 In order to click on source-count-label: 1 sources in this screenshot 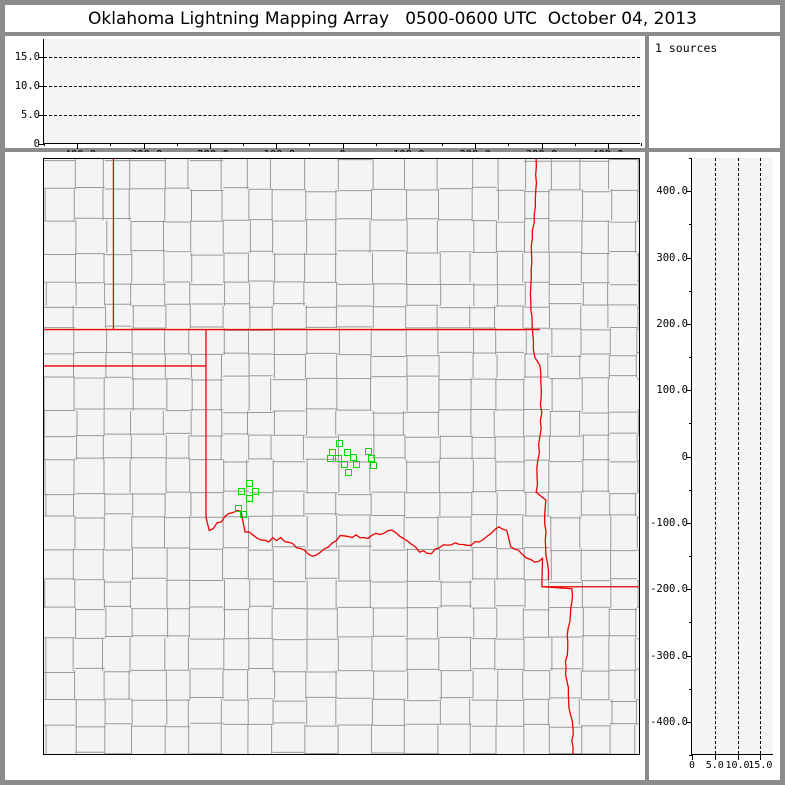, I will do `click(686, 48)`.